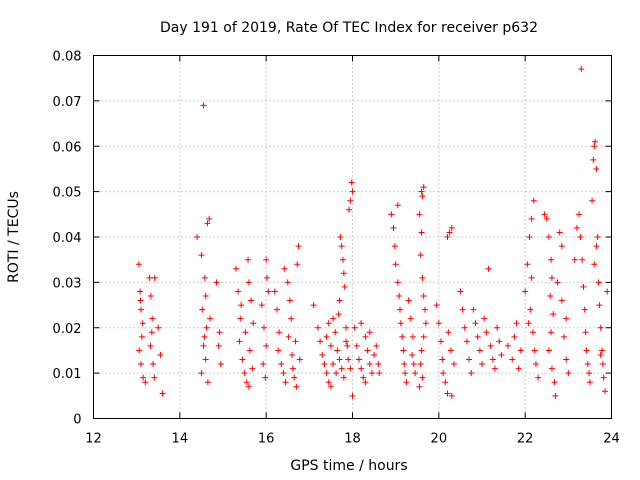 Image resolution: width=640 pixels, height=480 pixels. What do you see at coordinates (348, 466) in the screenshot?
I see `x-axis-label: GPS time / hours` at bounding box center [348, 466].